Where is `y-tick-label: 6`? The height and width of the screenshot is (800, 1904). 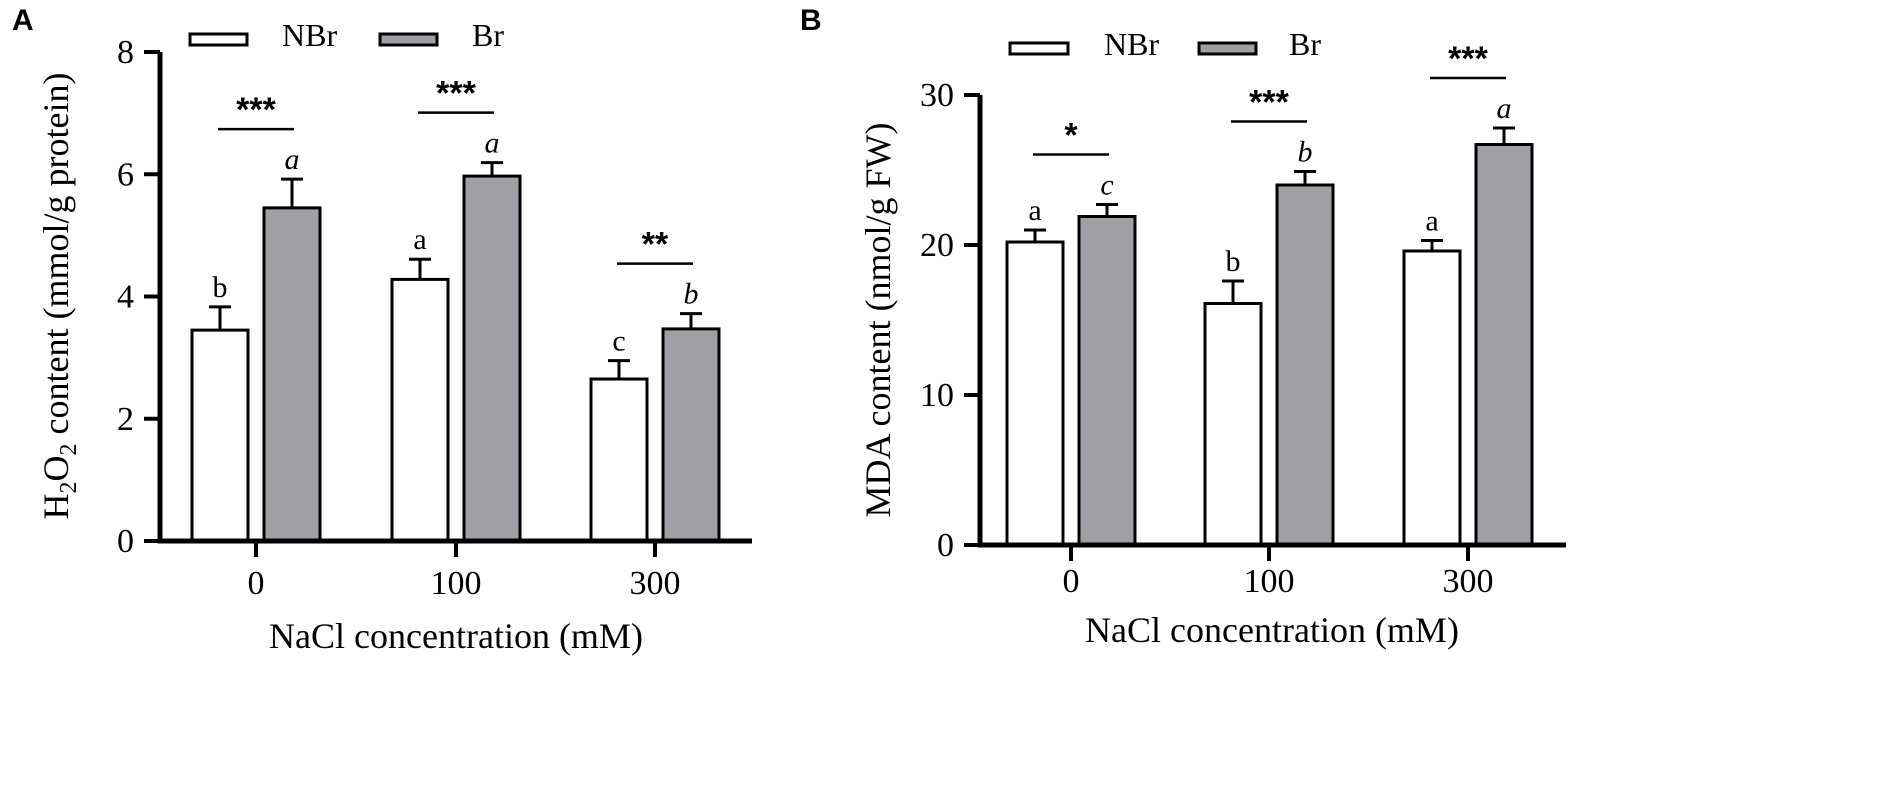 y-tick-label: 6 is located at coordinates (125, 174).